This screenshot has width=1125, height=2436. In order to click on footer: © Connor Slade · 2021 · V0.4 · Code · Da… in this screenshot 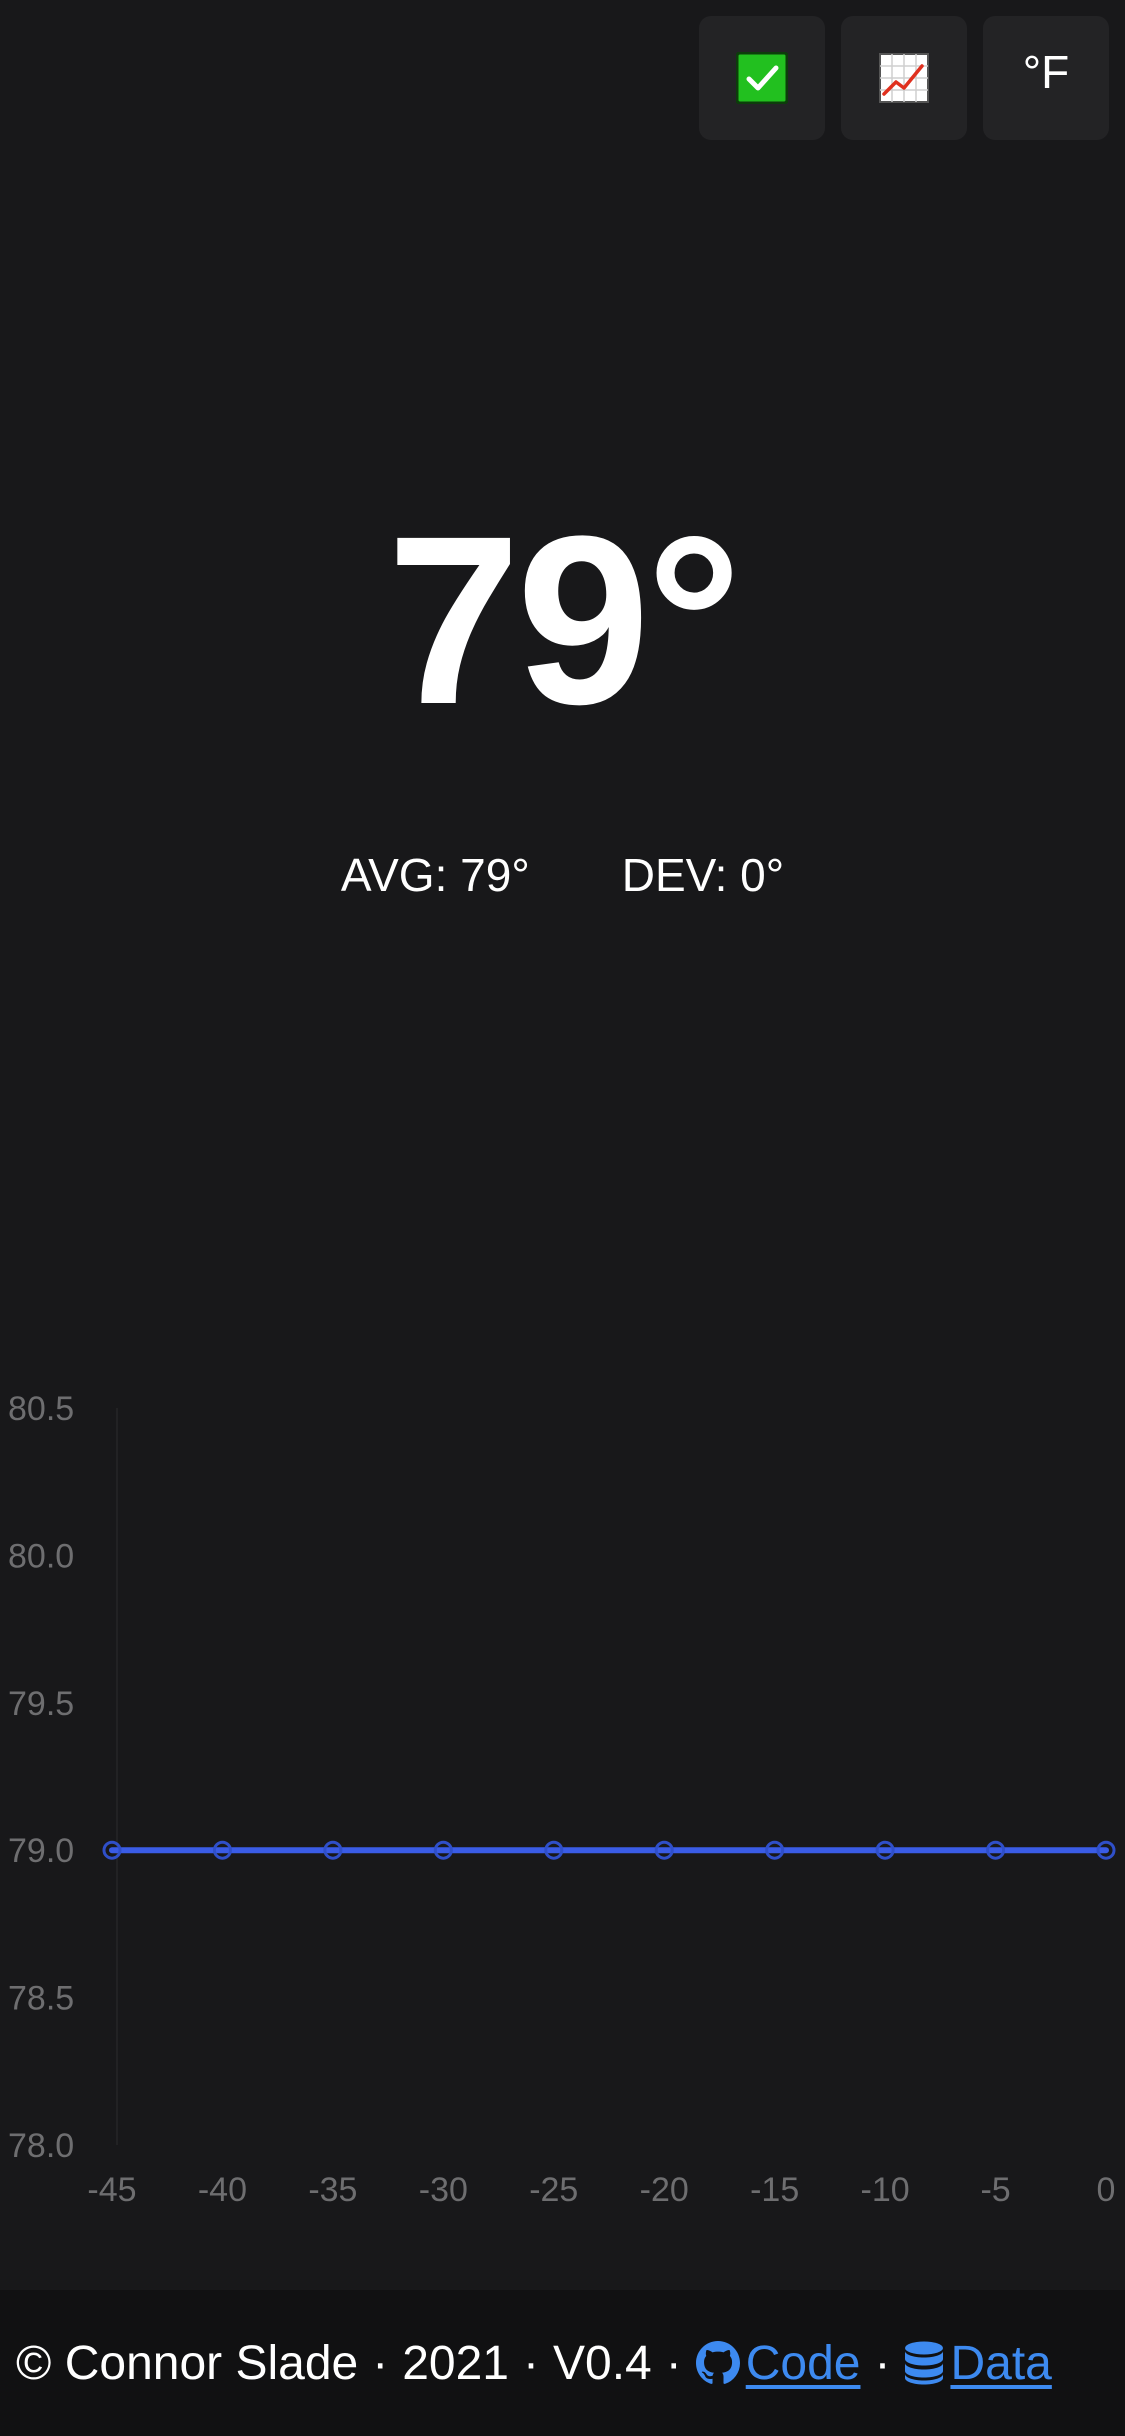, I will do `click(562, 2363)`.